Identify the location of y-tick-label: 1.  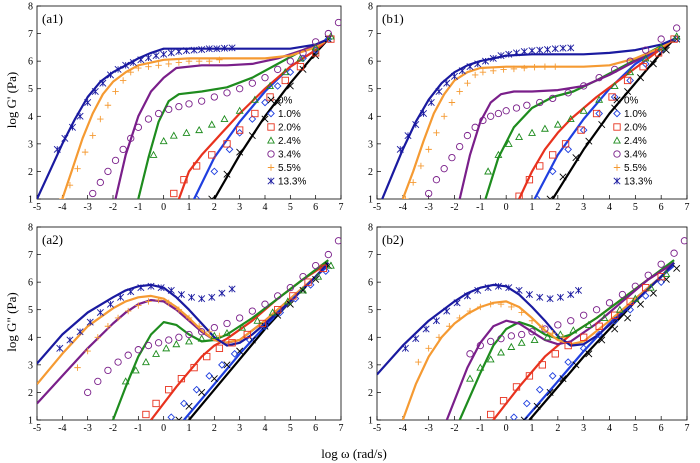
(30, 200).